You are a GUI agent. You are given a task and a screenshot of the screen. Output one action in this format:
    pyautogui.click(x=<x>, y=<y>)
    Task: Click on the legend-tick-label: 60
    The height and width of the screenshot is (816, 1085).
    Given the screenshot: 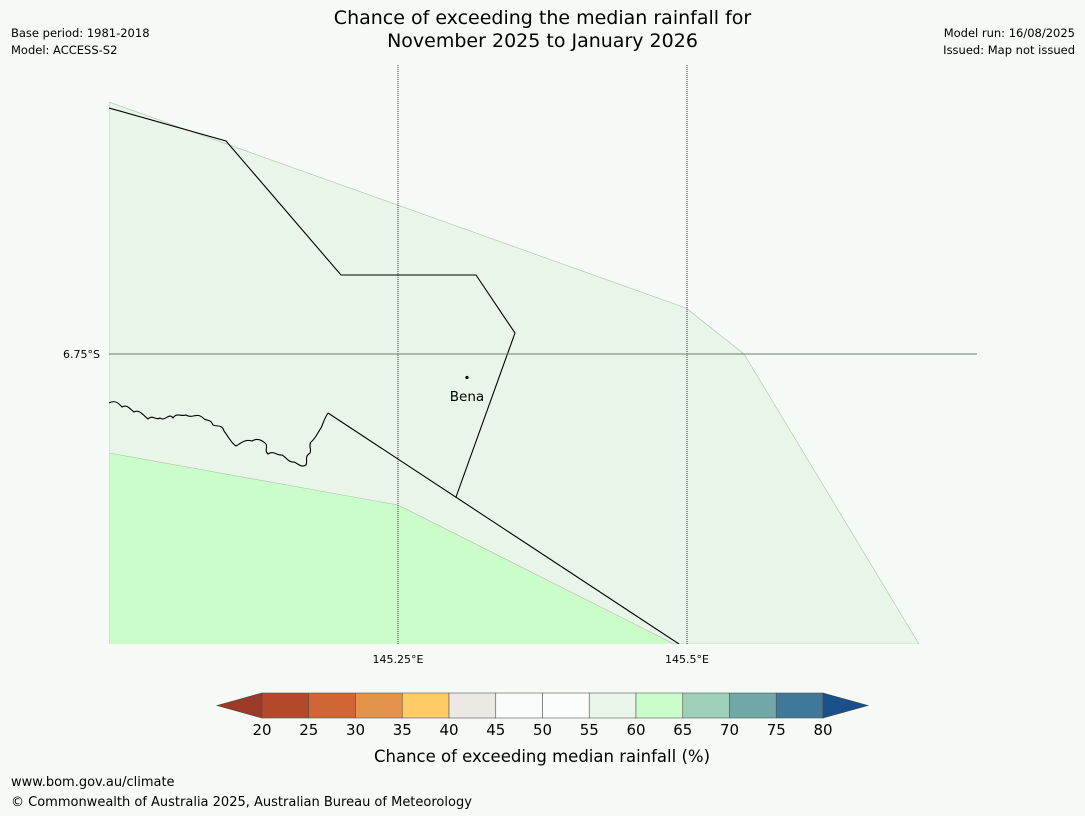 What is the action you would take?
    pyautogui.click(x=635, y=730)
    